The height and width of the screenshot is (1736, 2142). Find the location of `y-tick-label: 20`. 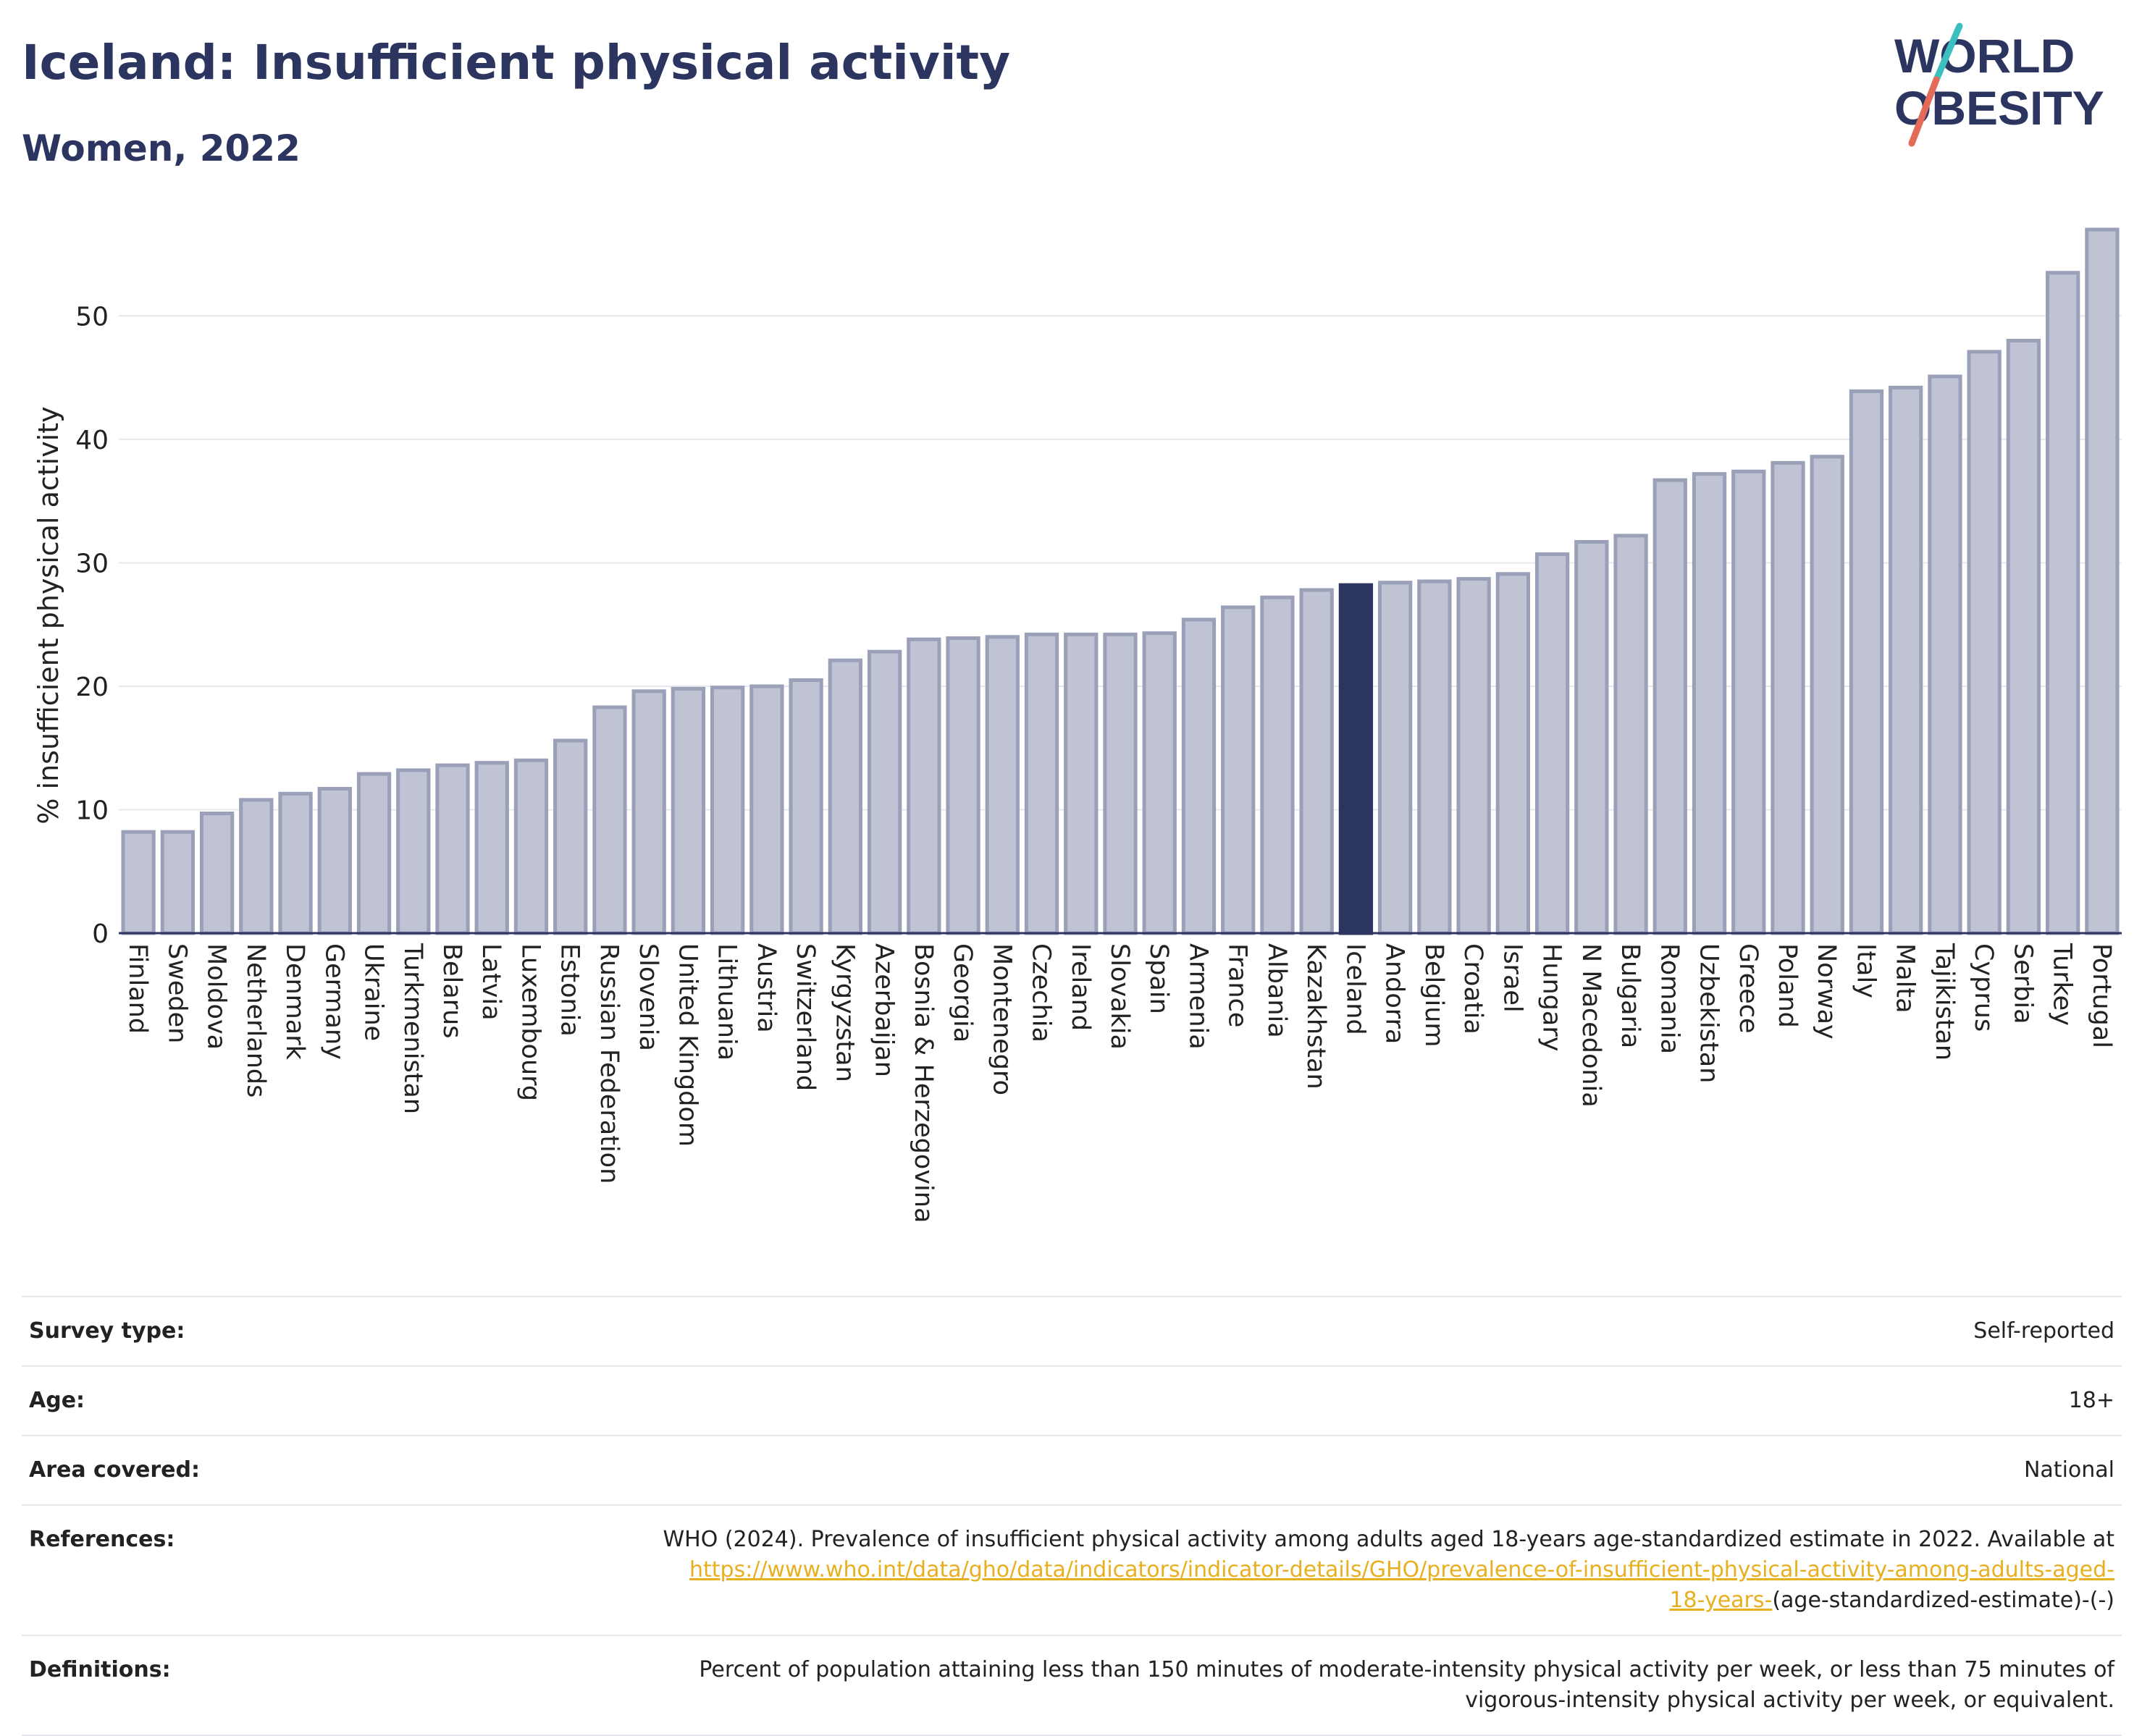

y-tick-label: 20 is located at coordinates (92, 687).